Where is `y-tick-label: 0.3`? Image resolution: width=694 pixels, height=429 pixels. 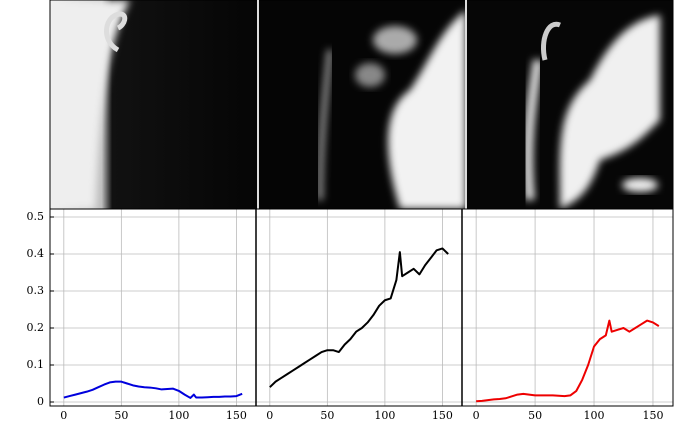
y-tick-label: 0.3 is located at coordinates (36, 290).